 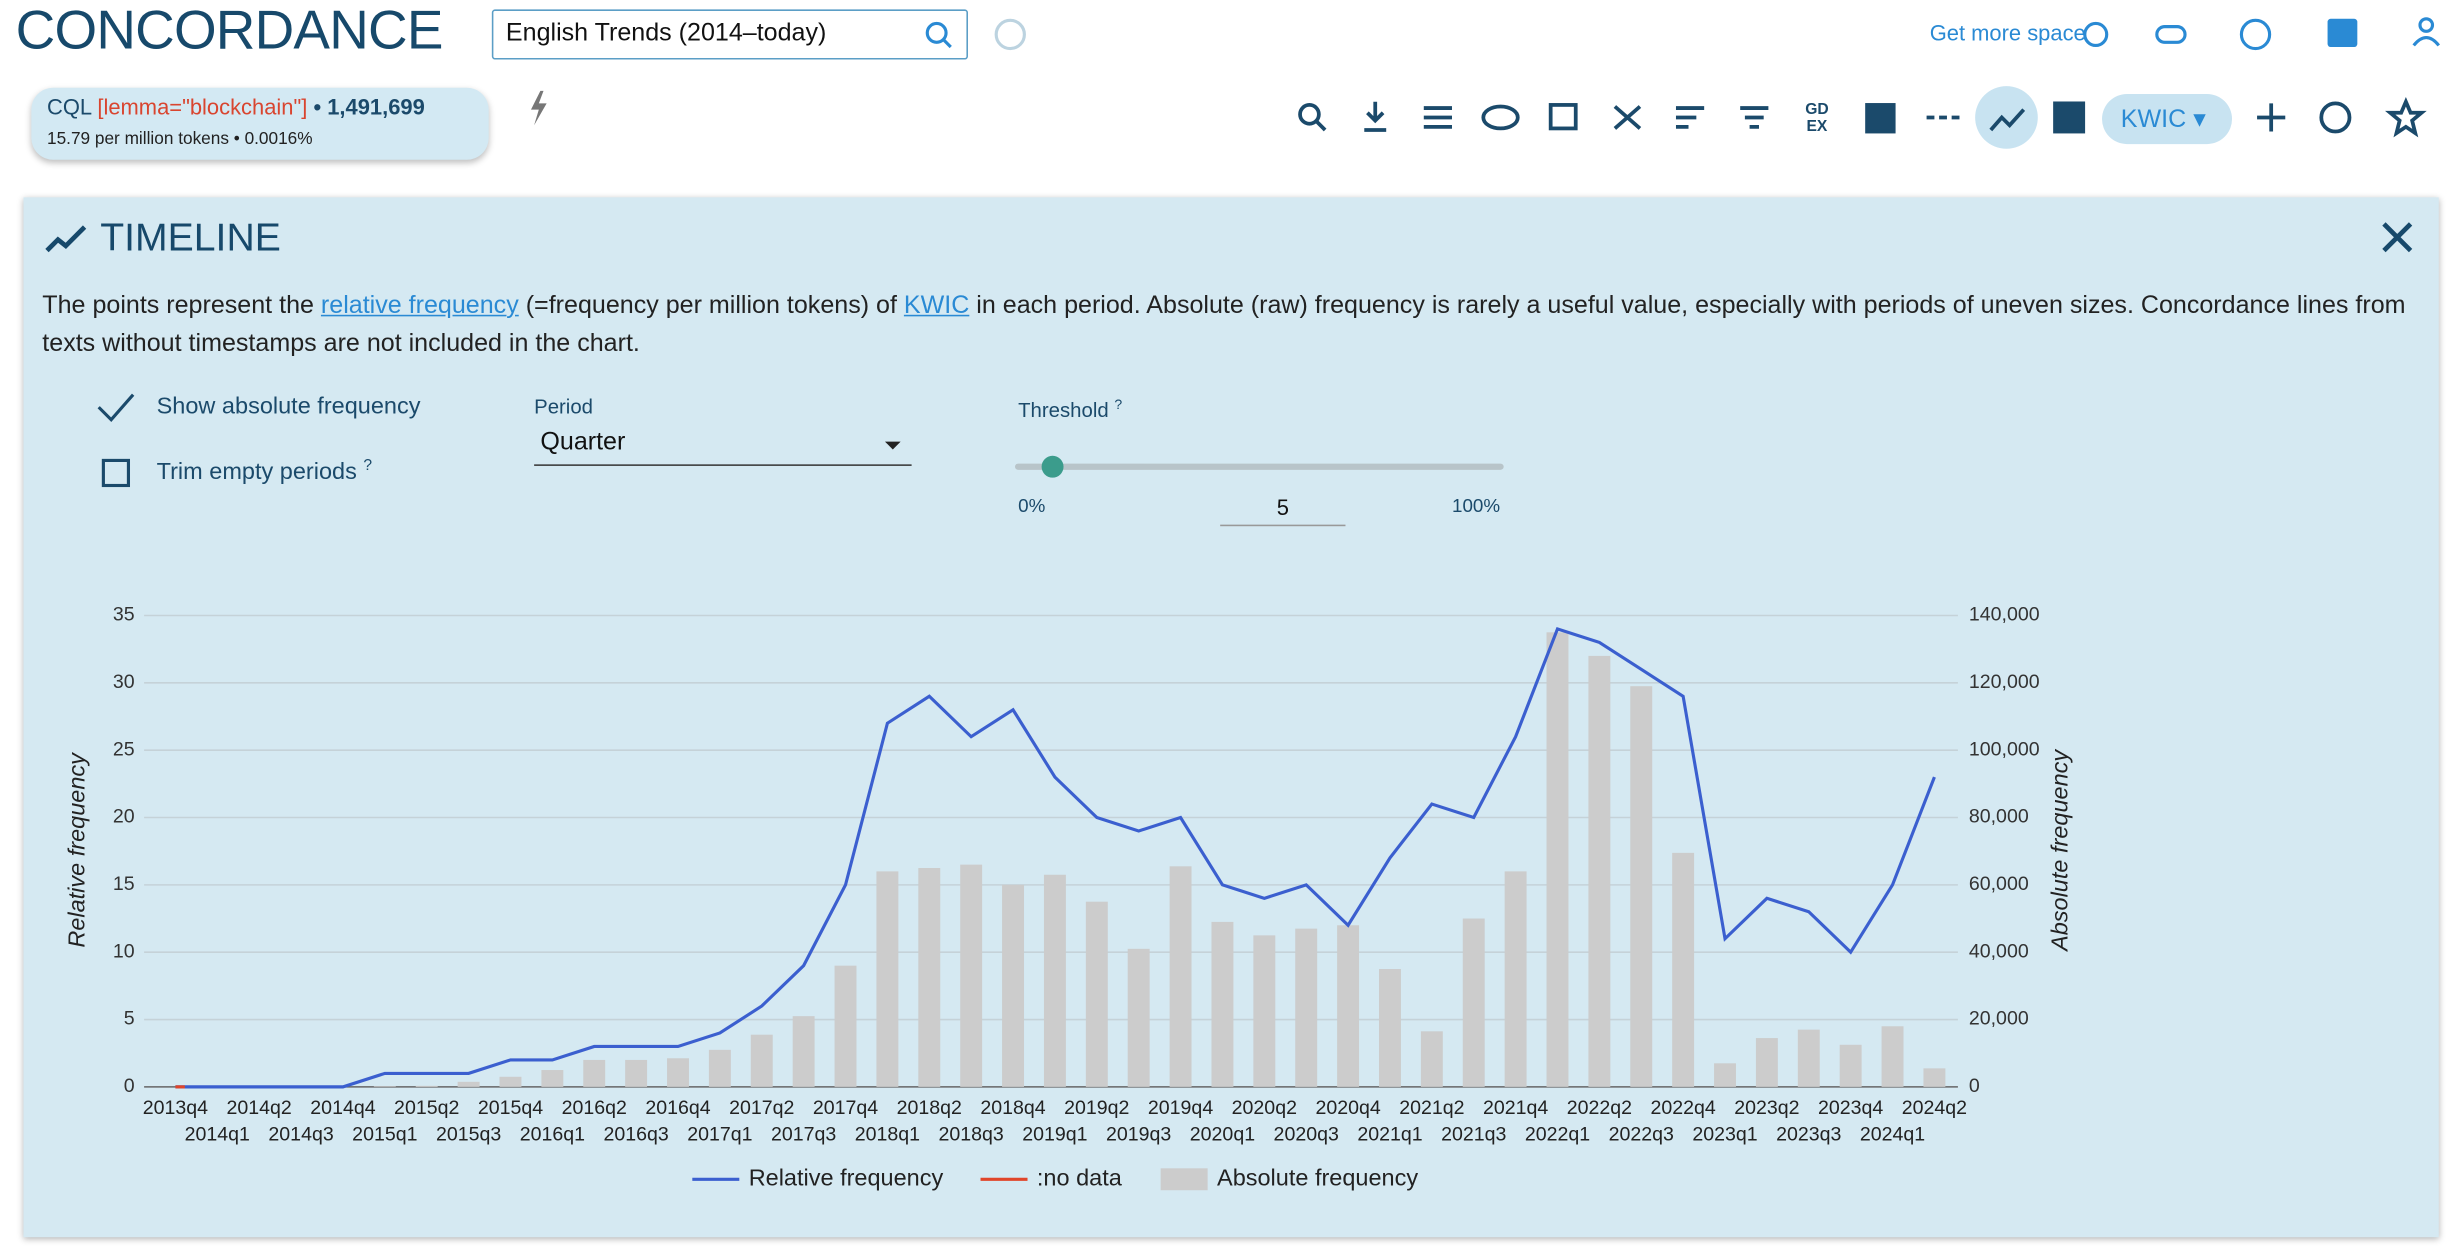 What do you see at coordinates (1515, 1108) in the screenshot?
I see `x-tick-label: 2021q4` at bounding box center [1515, 1108].